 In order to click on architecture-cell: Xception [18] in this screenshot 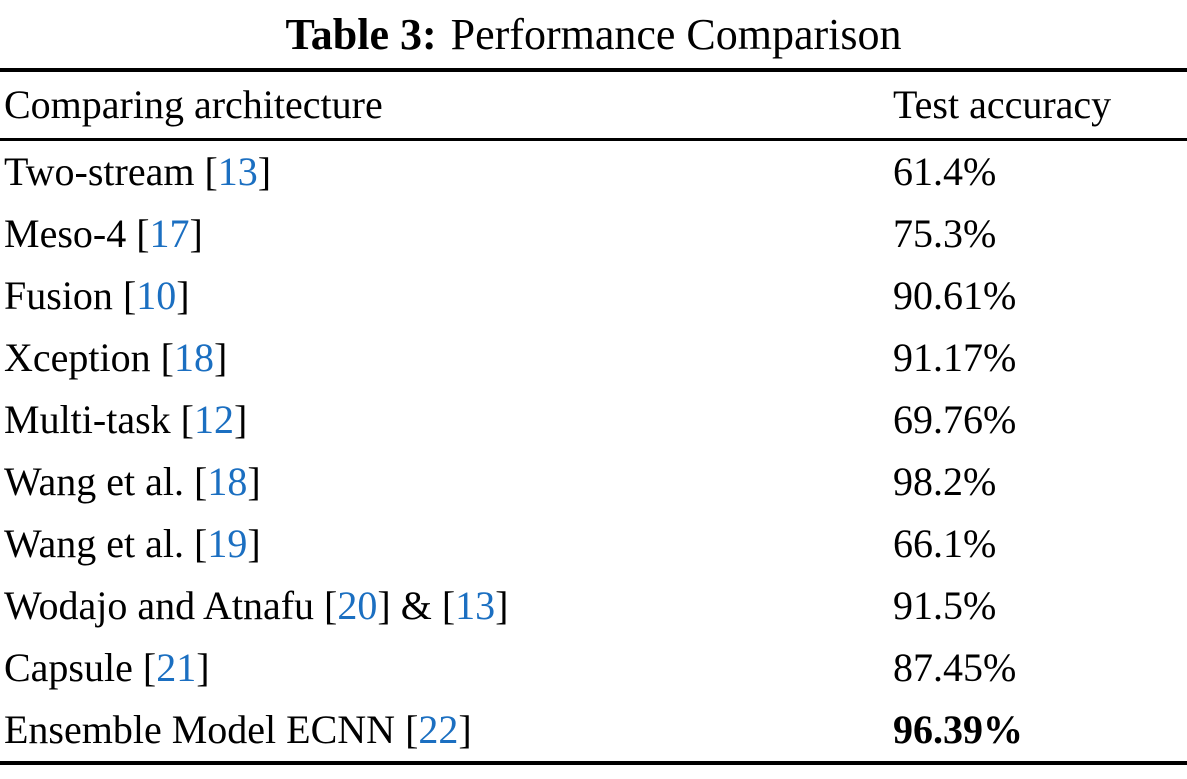, I will do `click(446, 358)`.